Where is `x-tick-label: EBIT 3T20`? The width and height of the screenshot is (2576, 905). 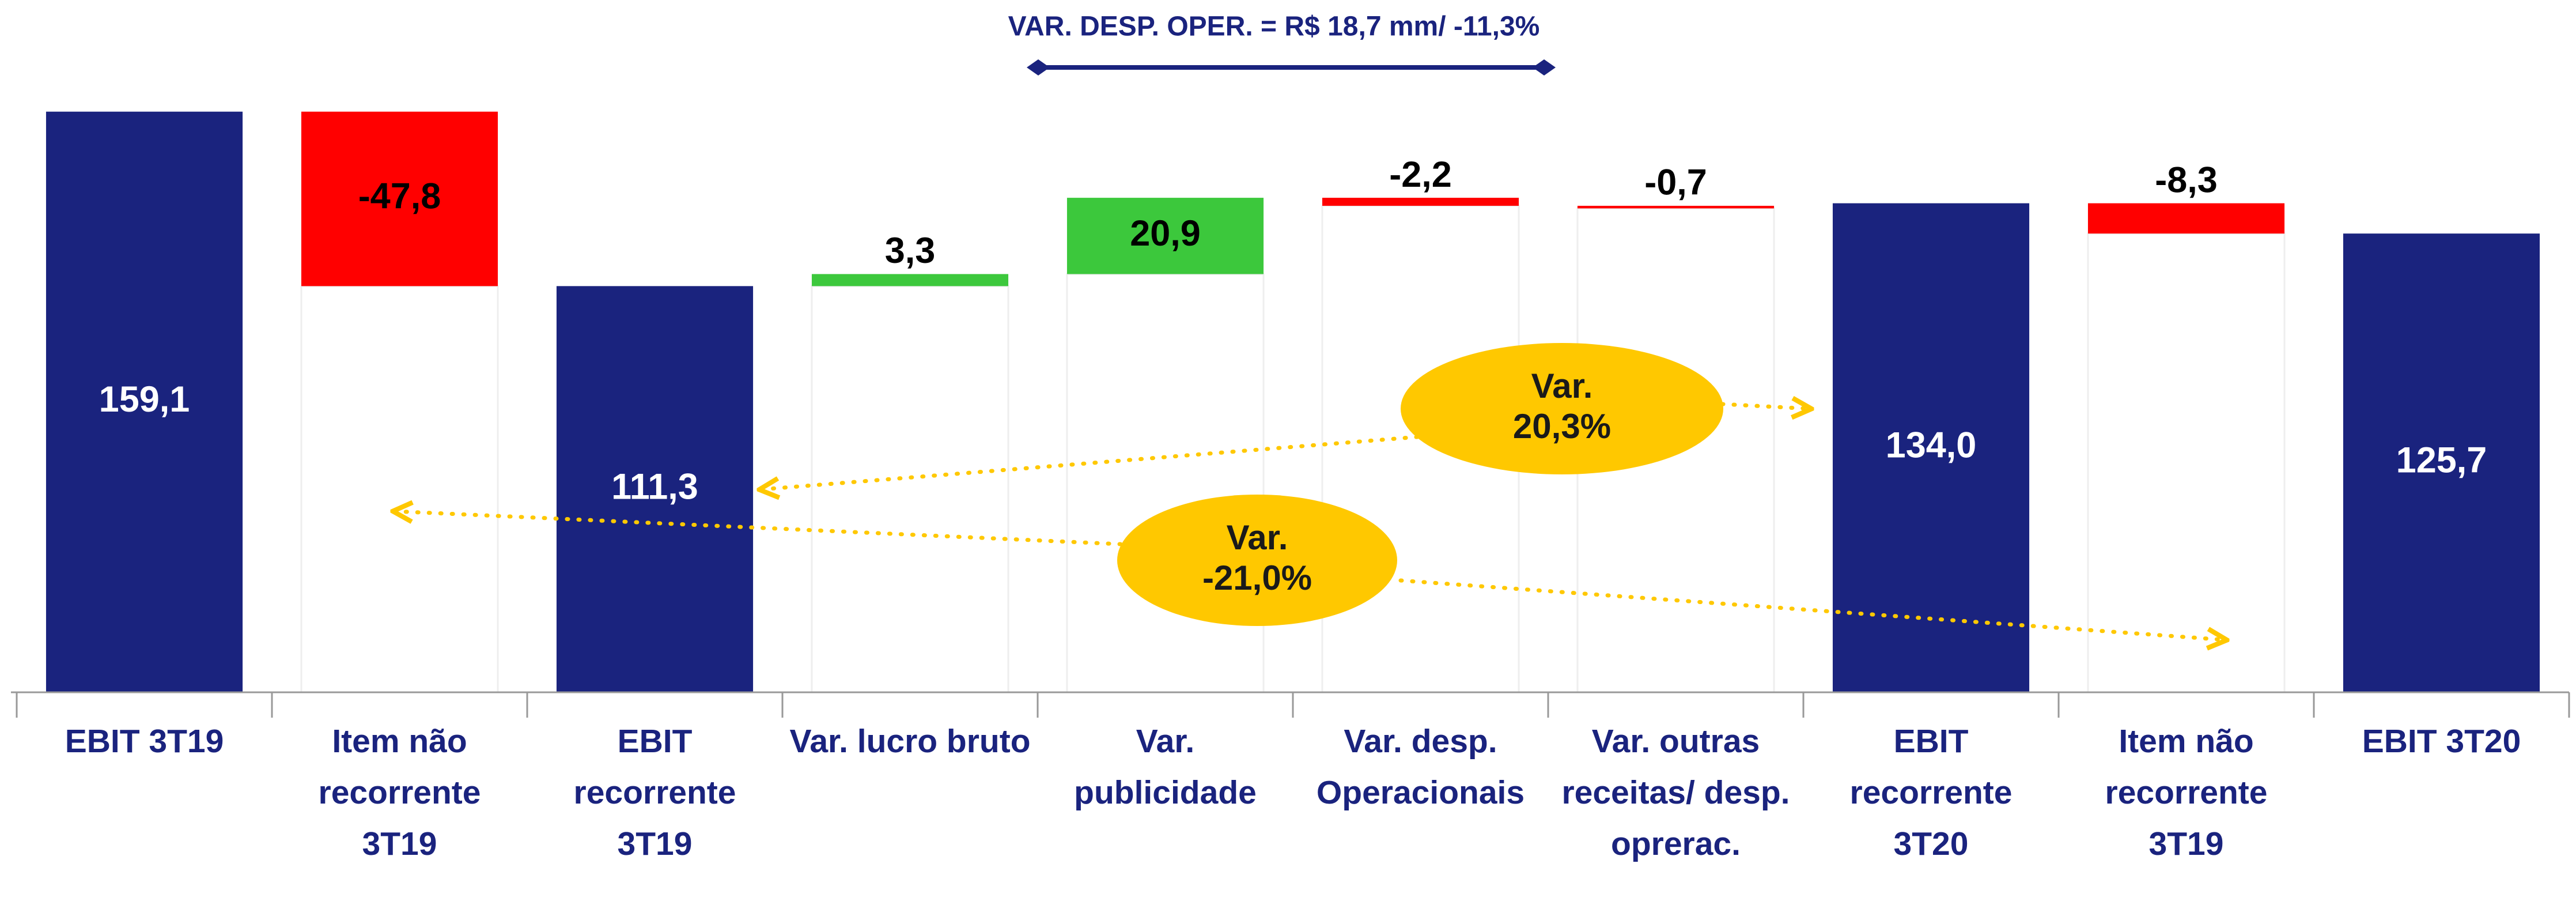 x-tick-label: EBIT 3T20 is located at coordinates (2441, 741).